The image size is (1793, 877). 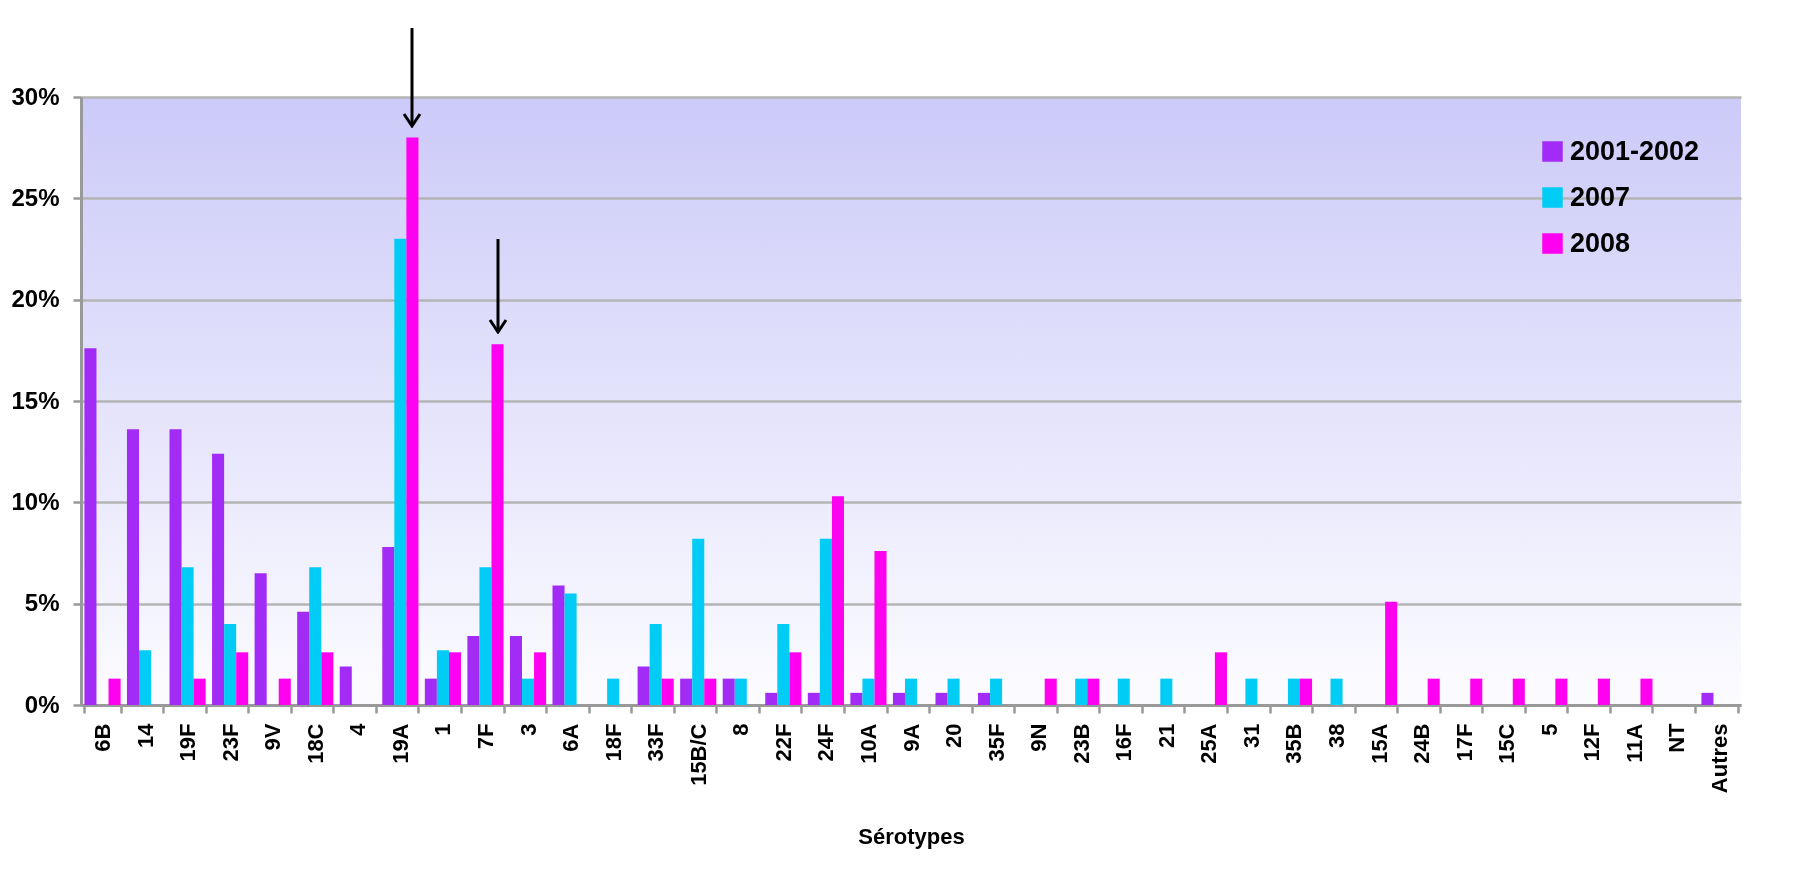 I want to click on legend-label: 2007, so click(x=1600, y=196).